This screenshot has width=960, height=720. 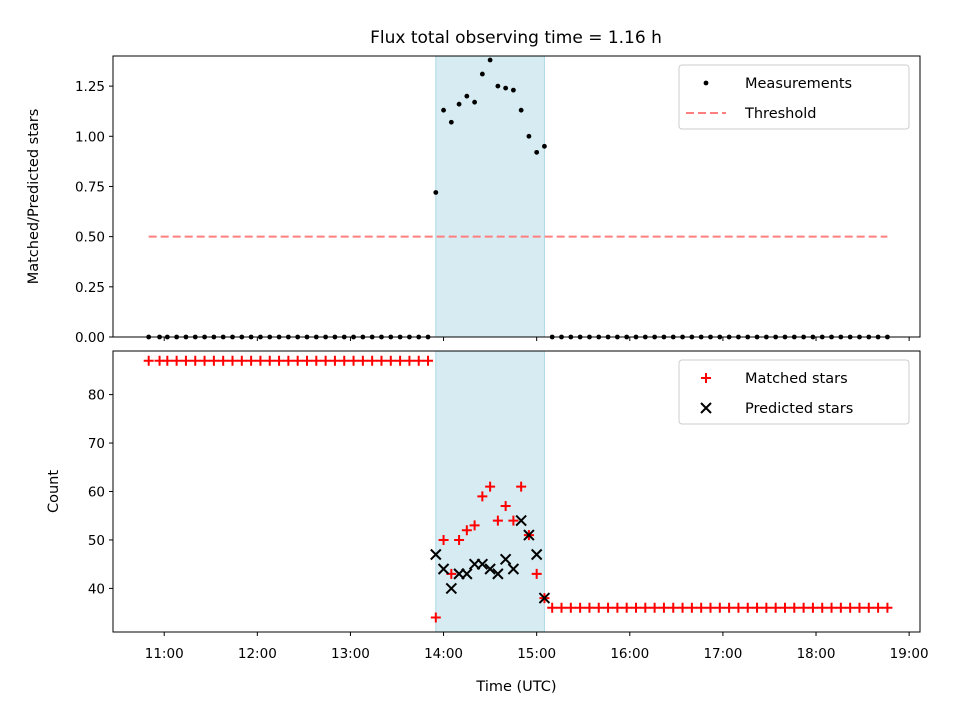 What do you see at coordinates (780, 114) in the screenshot?
I see `legend-label: Threshold` at bounding box center [780, 114].